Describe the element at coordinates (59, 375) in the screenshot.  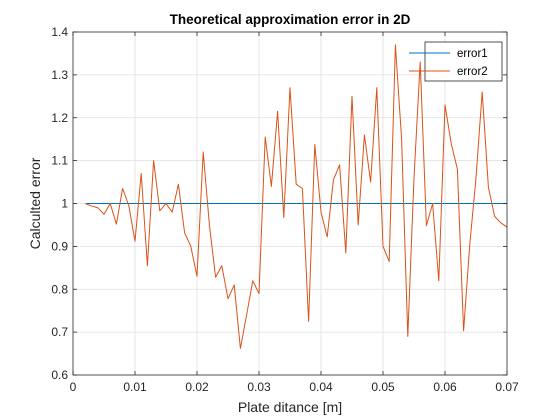
I see `y-tick-label: 0.6` at that location.